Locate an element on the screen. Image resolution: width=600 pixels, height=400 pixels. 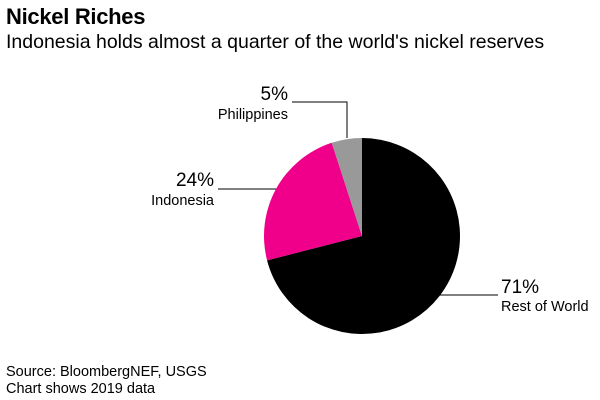
value-label-rest-of-world: 71% is located at coordinates (520, 287).